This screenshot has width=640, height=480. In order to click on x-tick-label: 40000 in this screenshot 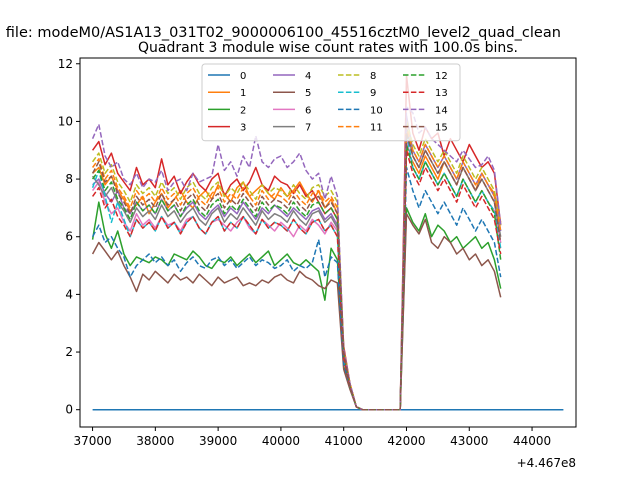, I will do `click(281, 441)`.